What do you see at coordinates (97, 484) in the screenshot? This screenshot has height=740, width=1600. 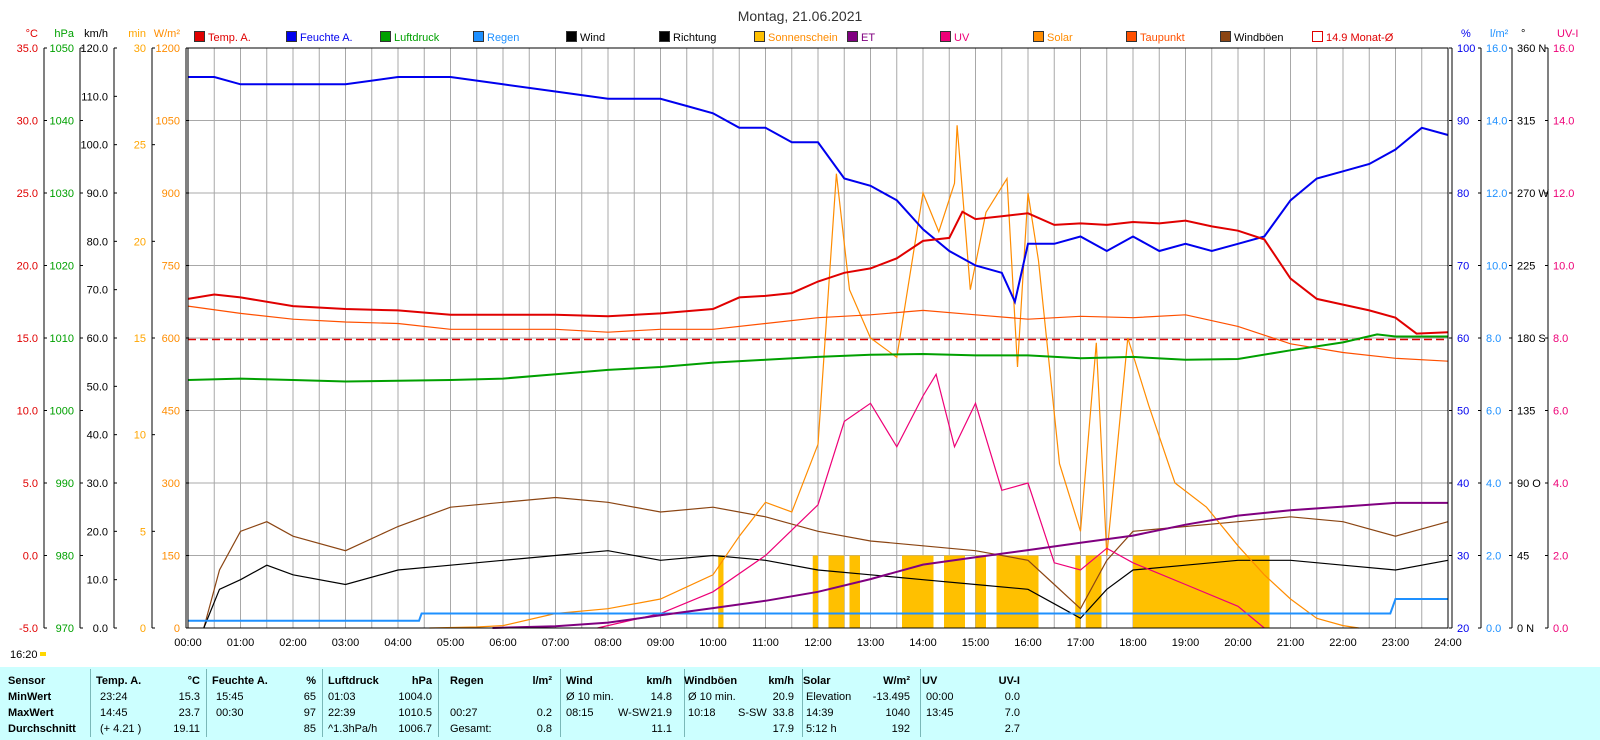 I see `wind-tick-label: 30.0` at bounding box center [97, 484].